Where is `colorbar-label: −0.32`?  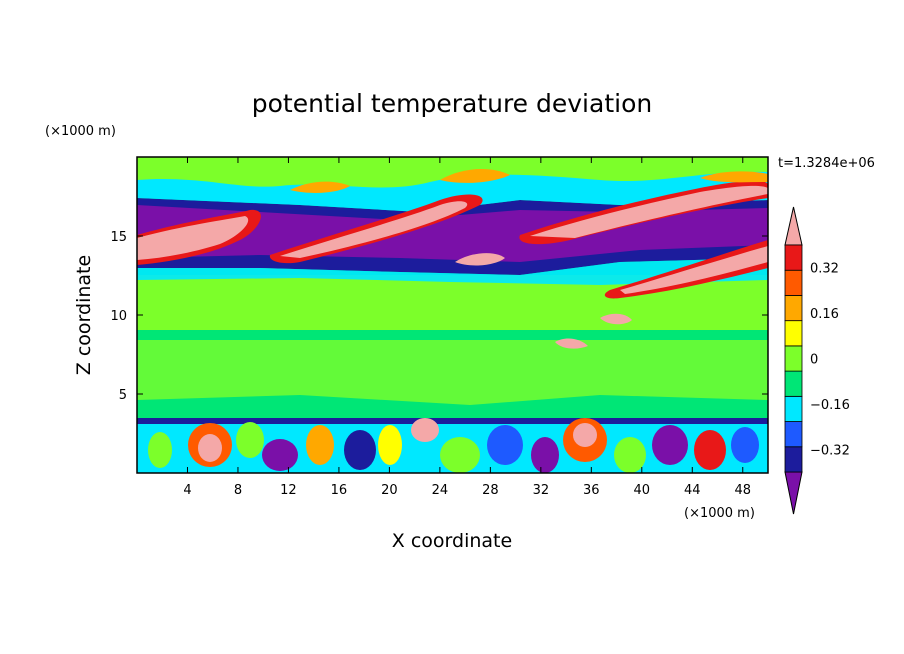 colorbar-label: −0.32 is located at coordinates (830, 450).